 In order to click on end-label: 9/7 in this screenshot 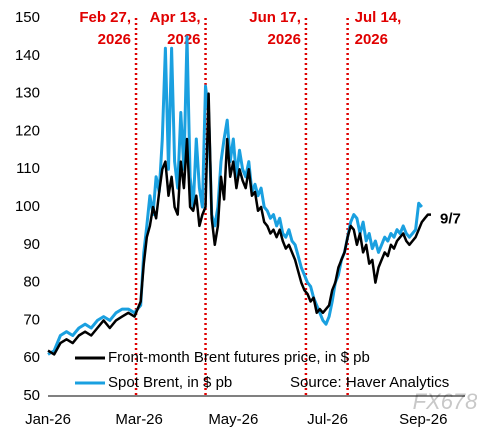, I will do `click(450, 219)`.